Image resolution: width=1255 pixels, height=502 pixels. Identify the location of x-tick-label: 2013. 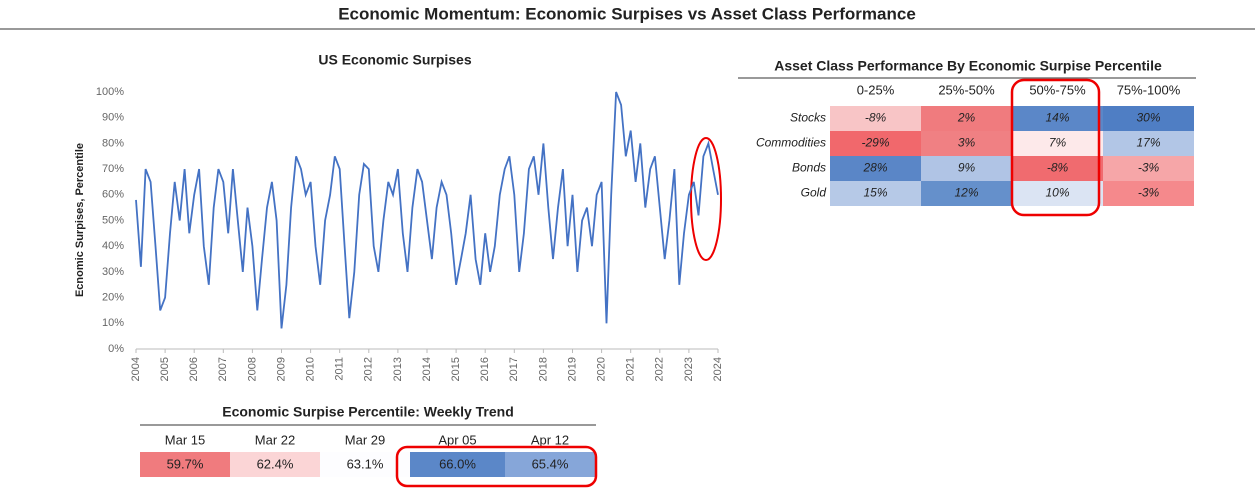
(398, 369).